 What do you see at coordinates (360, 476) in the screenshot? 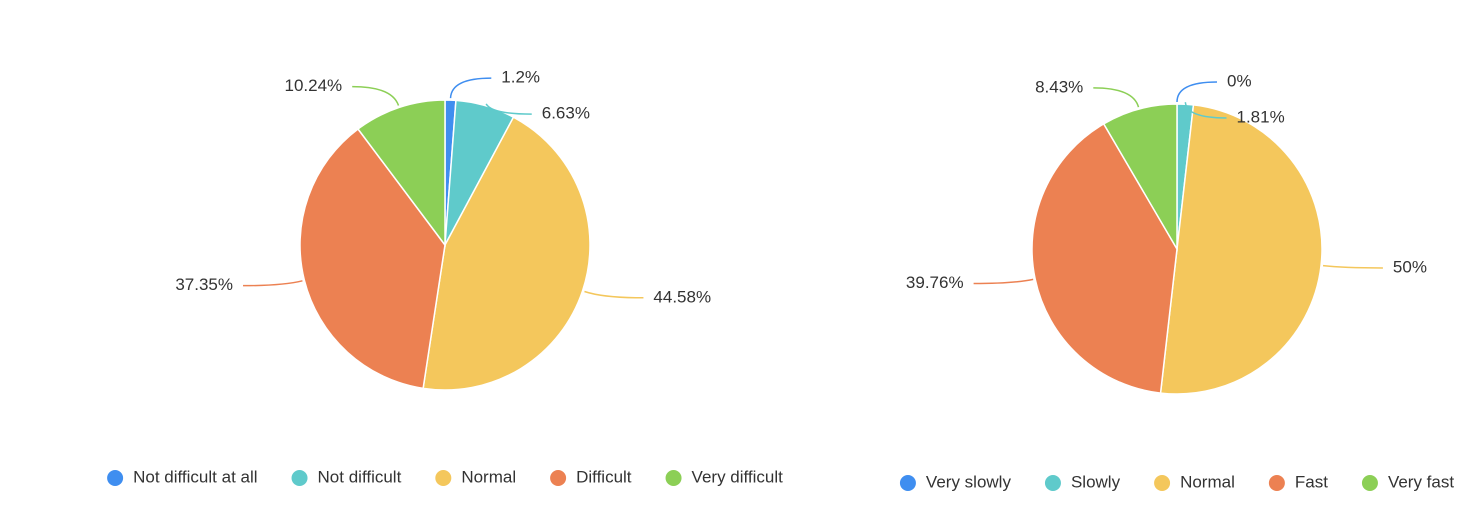
I see `legend-label: Not difficult` at bounding box center [360, 476].